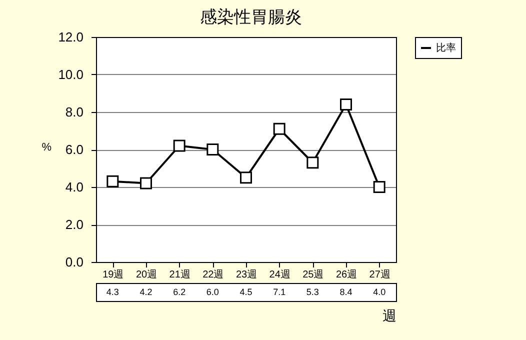 This screenshot has width=526, height=340. What do you see at coordinates (74, 149) in the screenshot?
I see `y-tick-label: 6.0` at bounding box center [74, 149].